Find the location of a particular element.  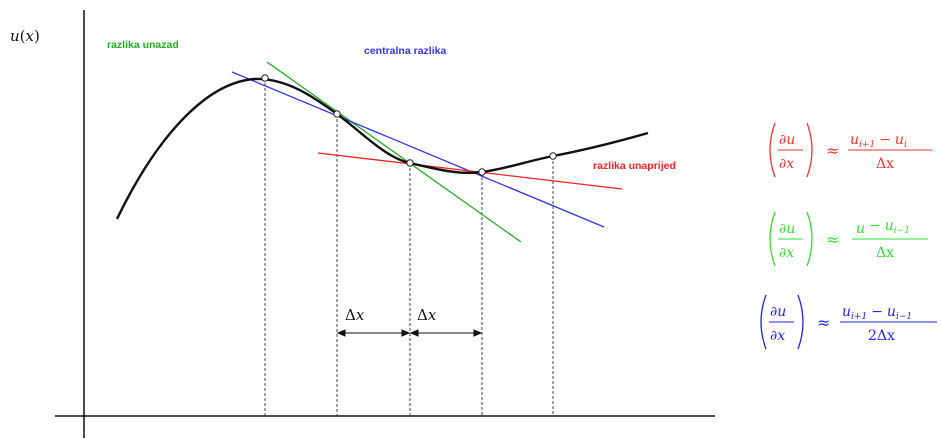

forward-difference-label: razlika unaprijed is located at coordinates (634, 166).